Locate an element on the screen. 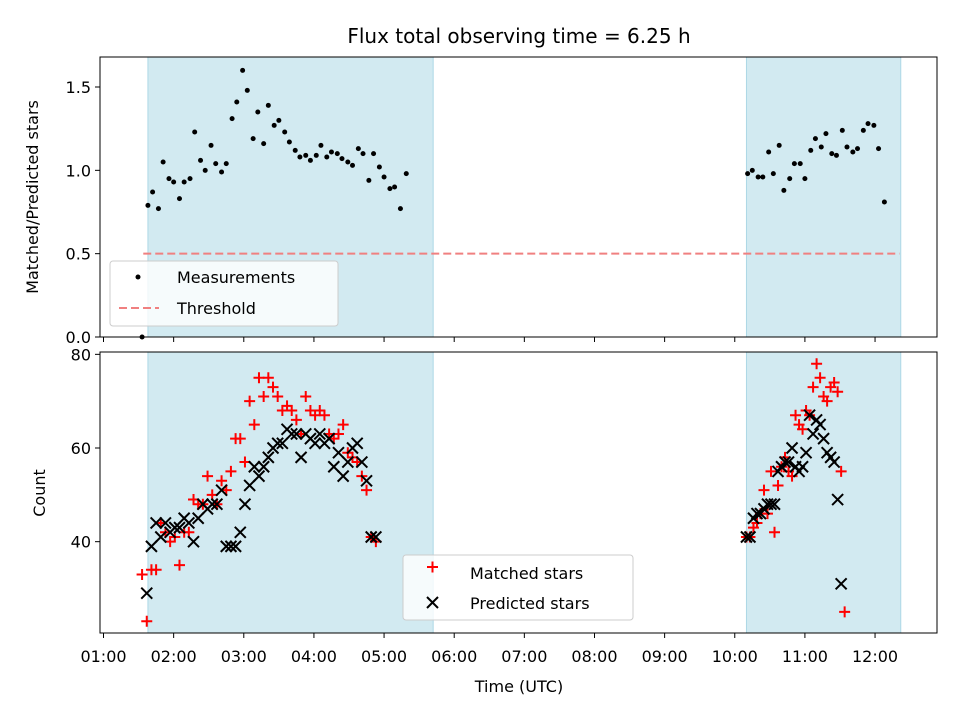 Image resolution: width=960 pixels, height=720 pixels. chart-title: Flux total observing time = 6.25 h is located at coordinates (518, 36).